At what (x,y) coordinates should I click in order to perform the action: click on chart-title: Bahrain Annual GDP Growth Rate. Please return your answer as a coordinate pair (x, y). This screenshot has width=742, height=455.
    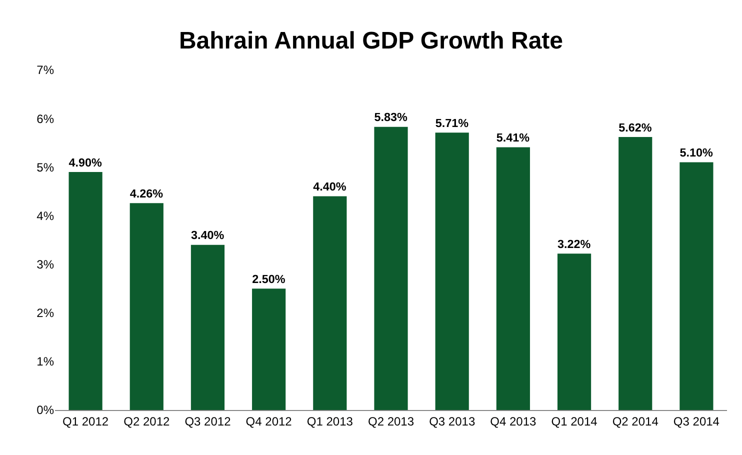
    Looking at the image, I should click on (371, 41).